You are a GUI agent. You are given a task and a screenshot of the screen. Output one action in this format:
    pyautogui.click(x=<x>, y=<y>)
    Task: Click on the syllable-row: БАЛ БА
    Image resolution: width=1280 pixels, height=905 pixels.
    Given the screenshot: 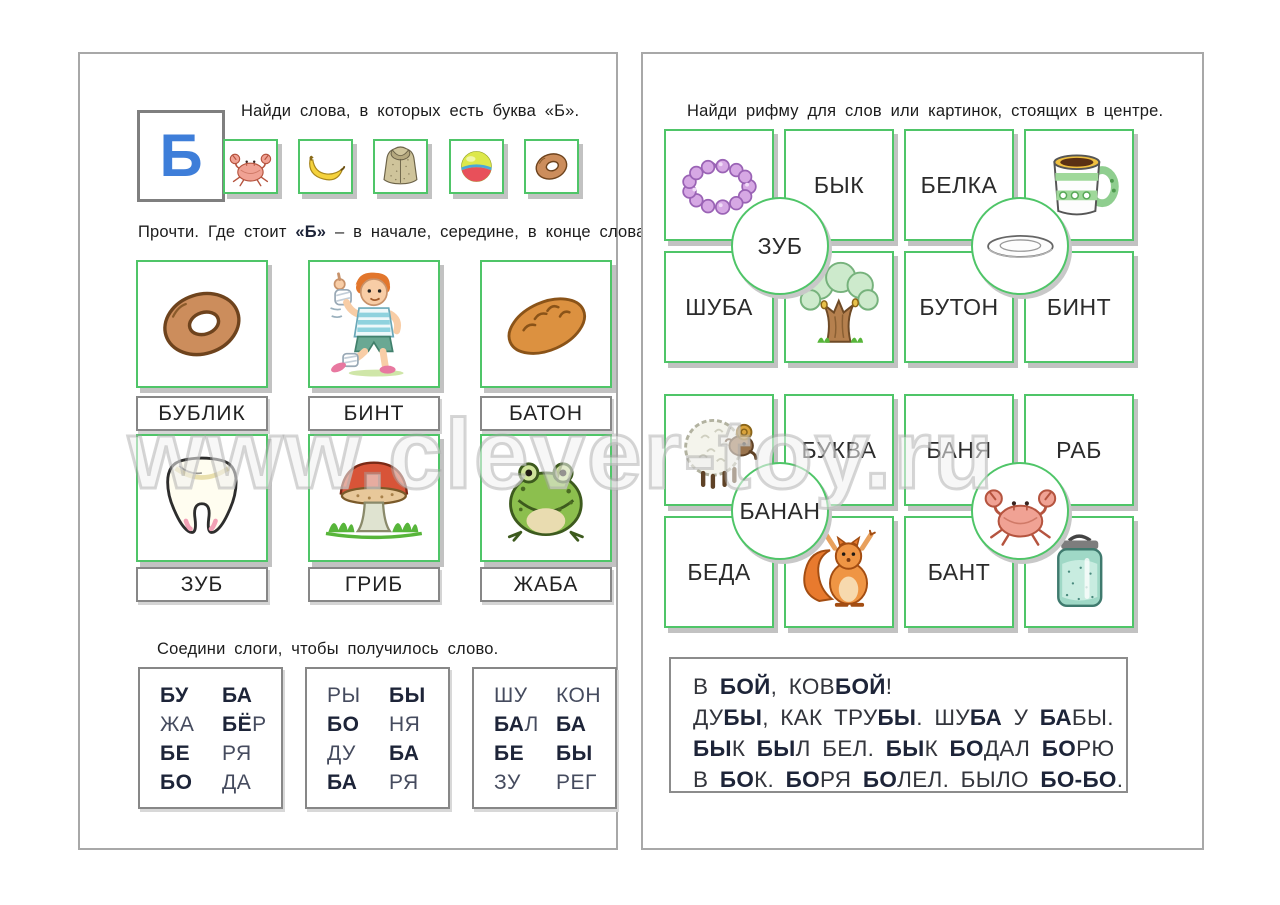 What is the action you would take?
    pyautogui.click(x=554, y=724)
    